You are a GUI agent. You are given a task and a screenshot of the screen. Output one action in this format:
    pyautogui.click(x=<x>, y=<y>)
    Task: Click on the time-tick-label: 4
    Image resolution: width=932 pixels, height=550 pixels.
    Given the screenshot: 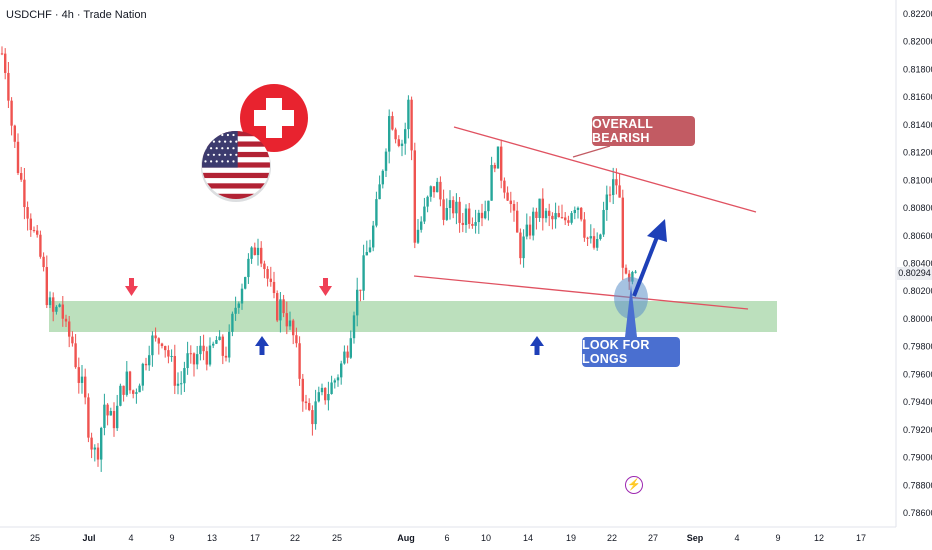 What is the action you would take?
    pyautogui.click(x=736, y=538)
    